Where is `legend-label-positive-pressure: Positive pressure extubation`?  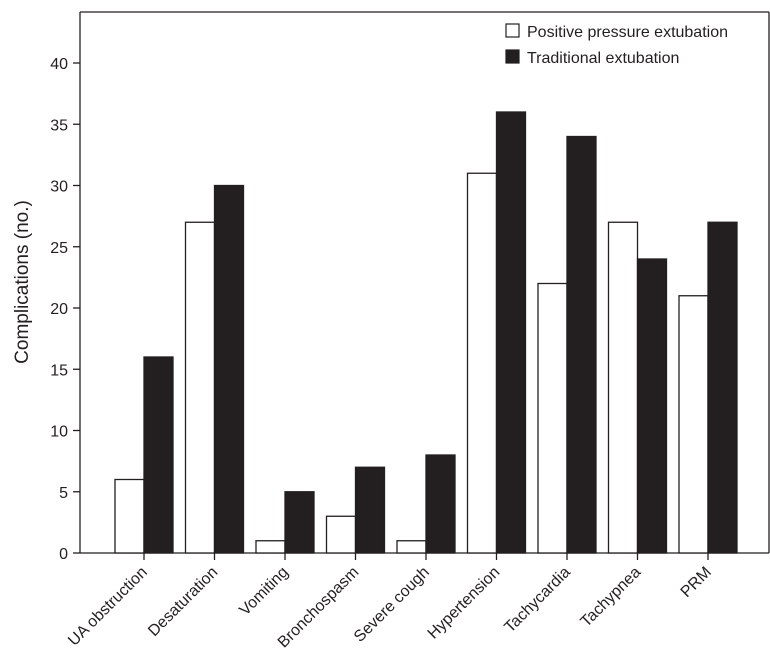 legend-label-positive-pressure: Positive pressure extubation is located at coordinates (627, 32).